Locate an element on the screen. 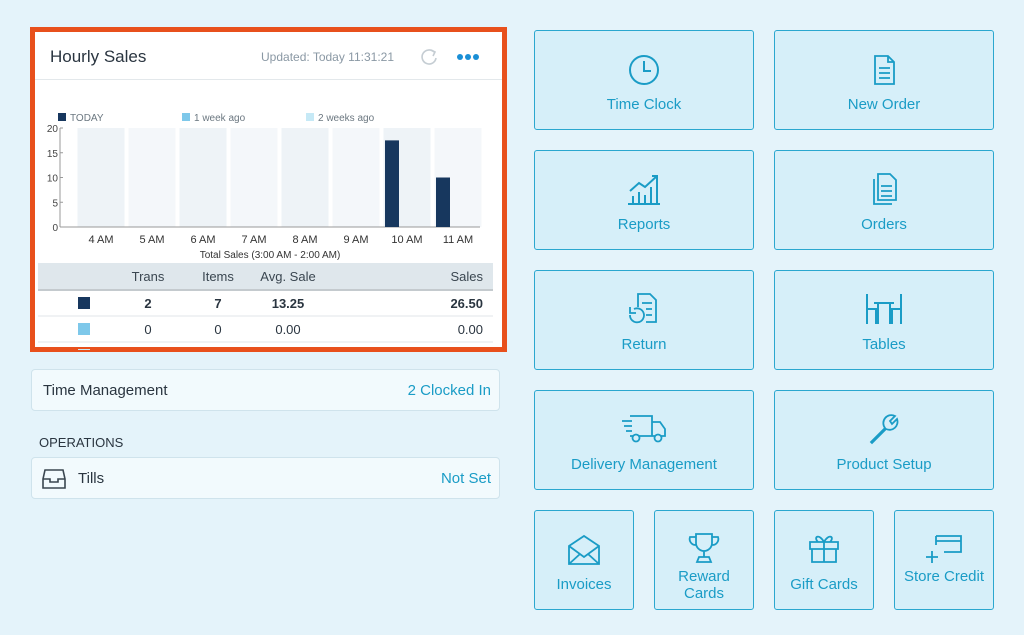  tile-tables: Tables is located at coordinates (884, 320).